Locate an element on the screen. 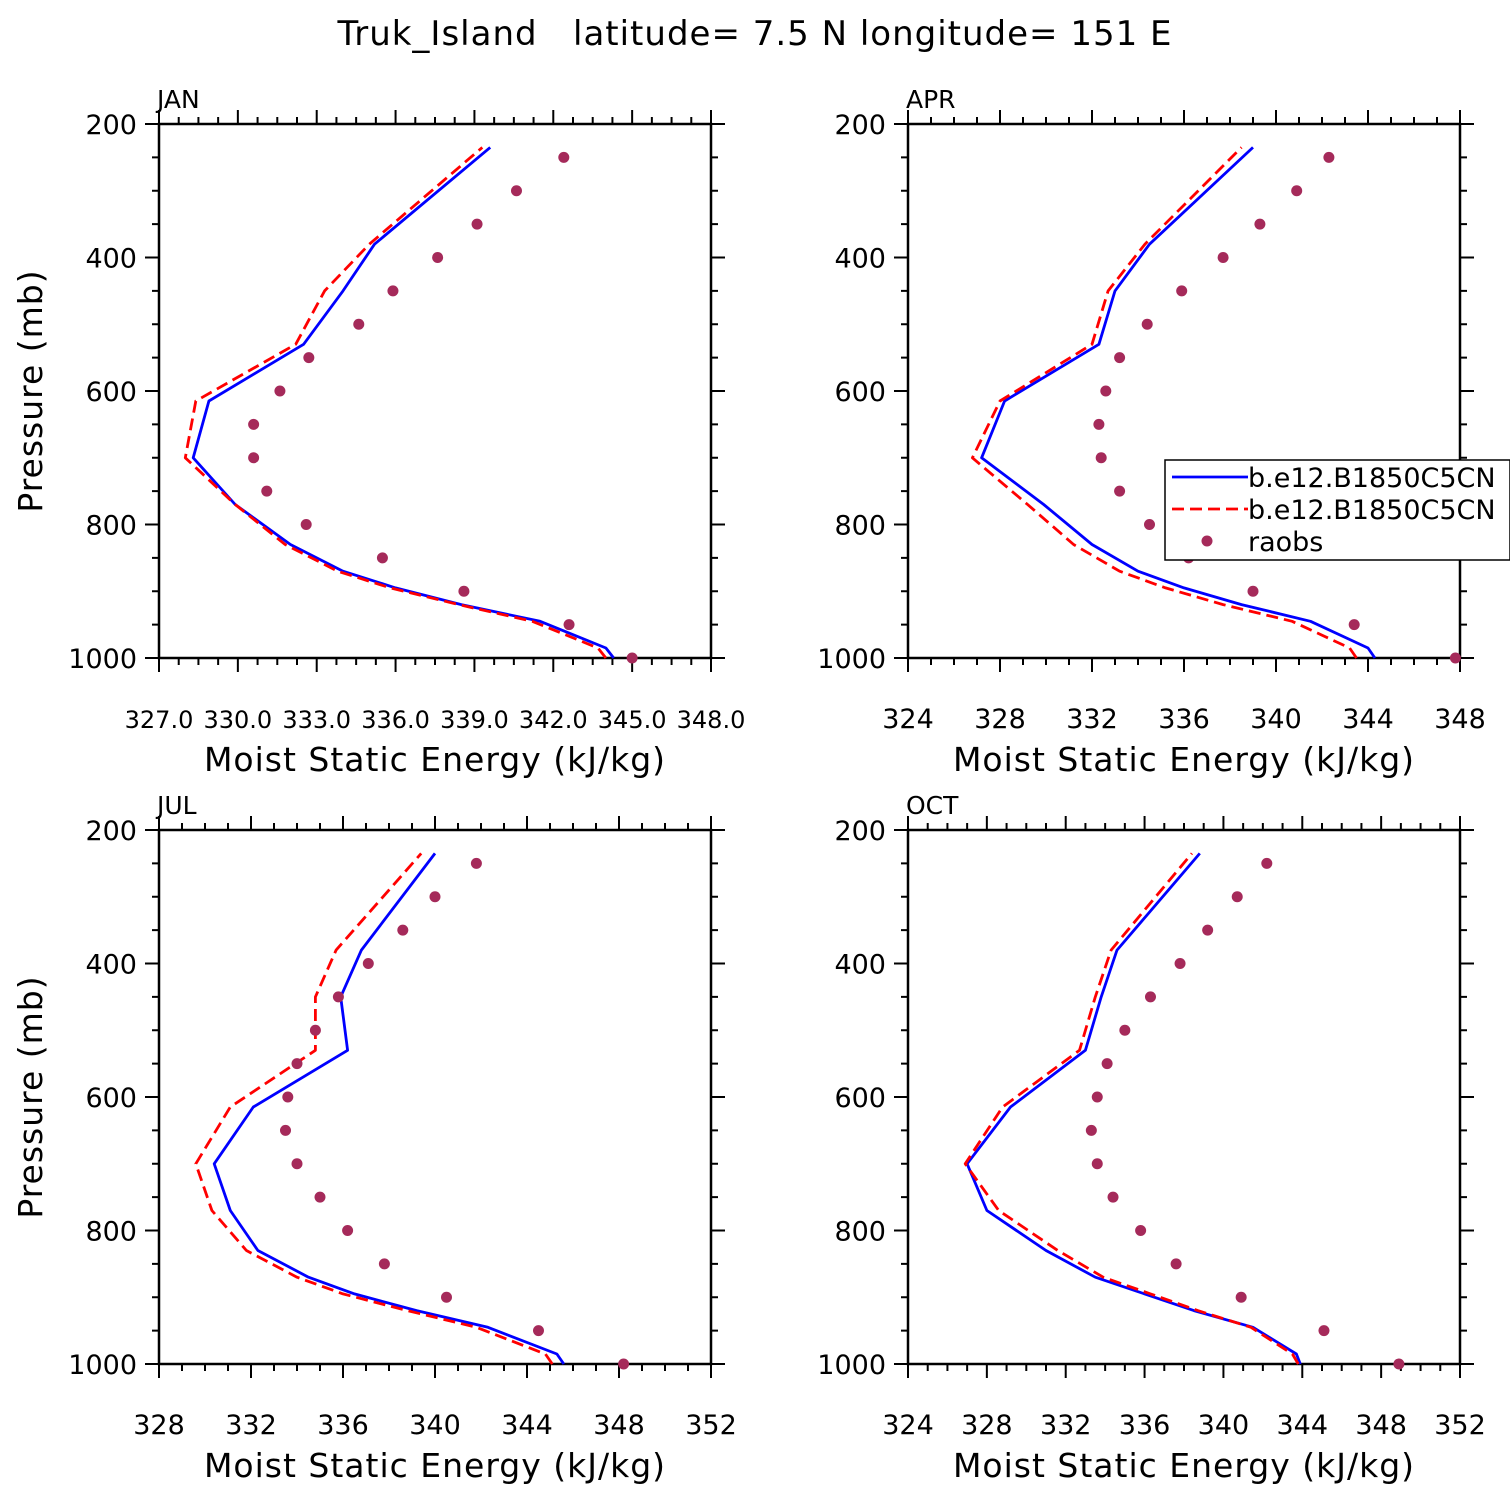 This screenshot has height=1510, width=1510. x-tick-label: 336.0 is located at coordinates (395, 720).